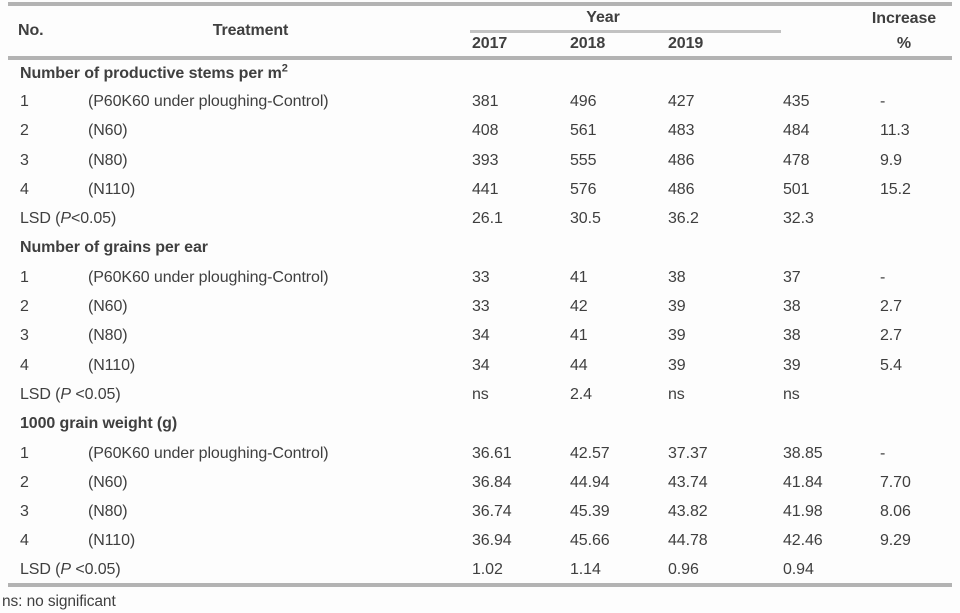 Image resolution: width=960 pixels, height=613 pixels. Describe the element at coordinates (688, 512) in the screenshot. I see `cell-2019: 43.82` at that location.